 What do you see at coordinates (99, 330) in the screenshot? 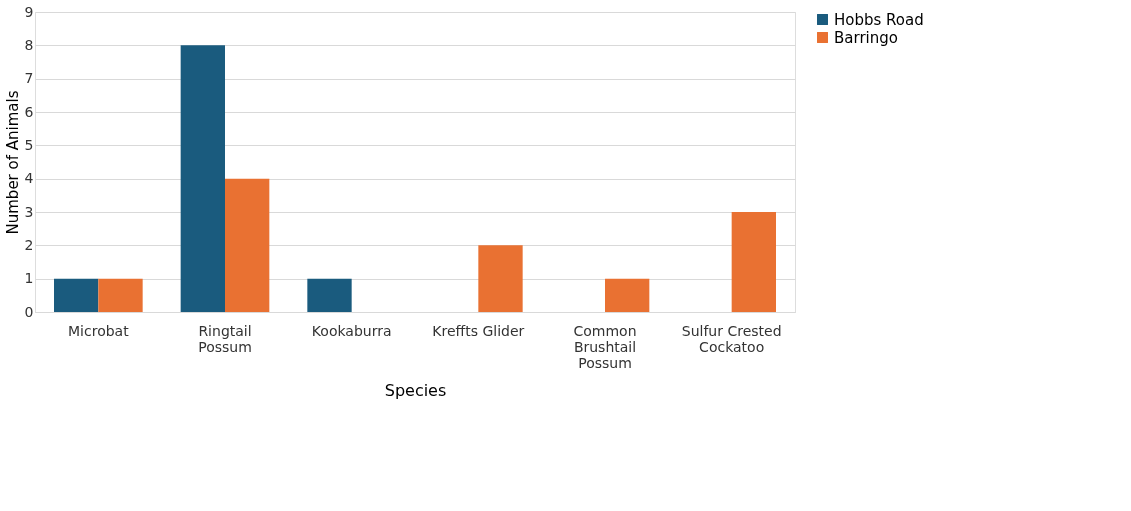
I see `x-tick-label: Microbat` at bounding box center [99, 330].